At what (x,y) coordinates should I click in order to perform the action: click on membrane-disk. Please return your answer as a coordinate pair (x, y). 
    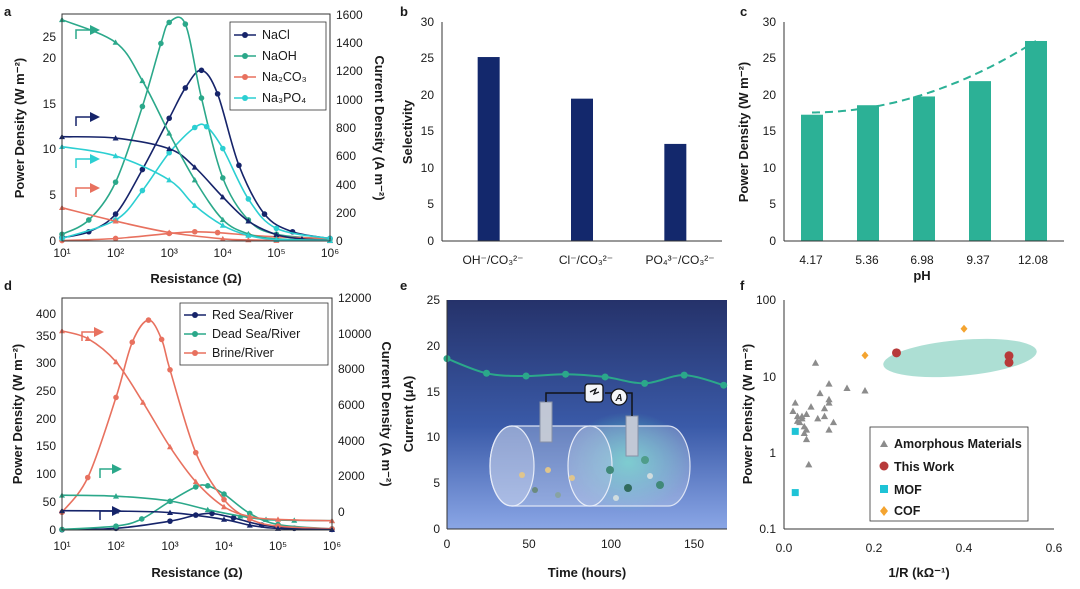
    Looking at the image, I should click on (590, 466).